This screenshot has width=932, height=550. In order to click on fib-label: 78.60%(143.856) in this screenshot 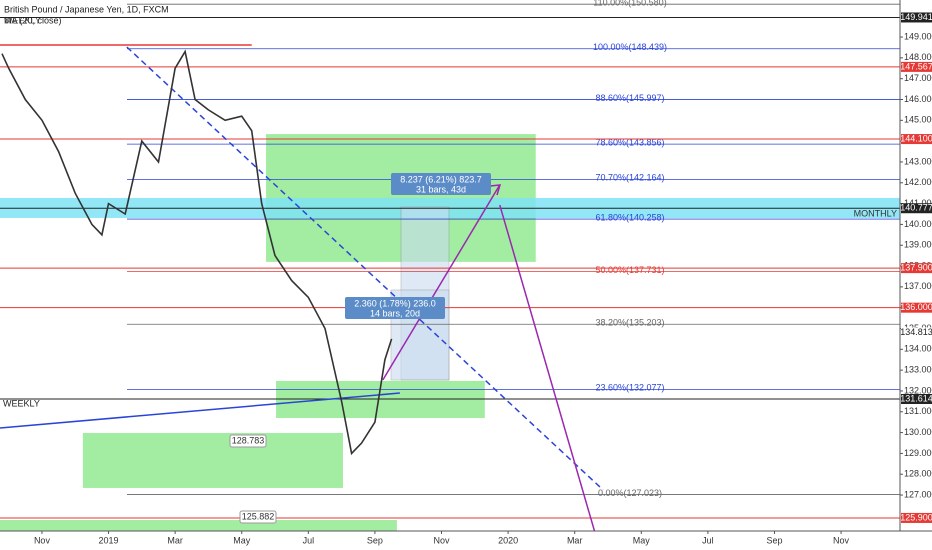, I will do `click(629, 143)`.